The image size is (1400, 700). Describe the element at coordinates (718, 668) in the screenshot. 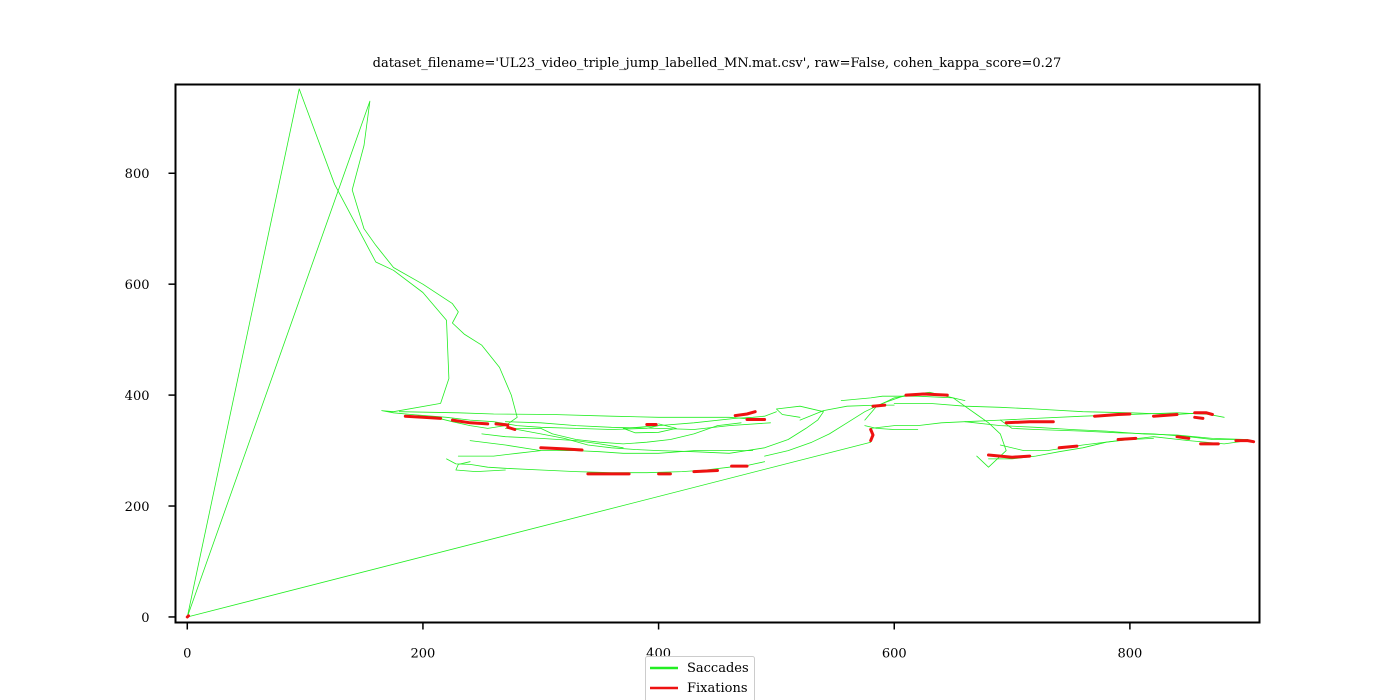

I see `legend-saccades-label: Saccades` at that location.